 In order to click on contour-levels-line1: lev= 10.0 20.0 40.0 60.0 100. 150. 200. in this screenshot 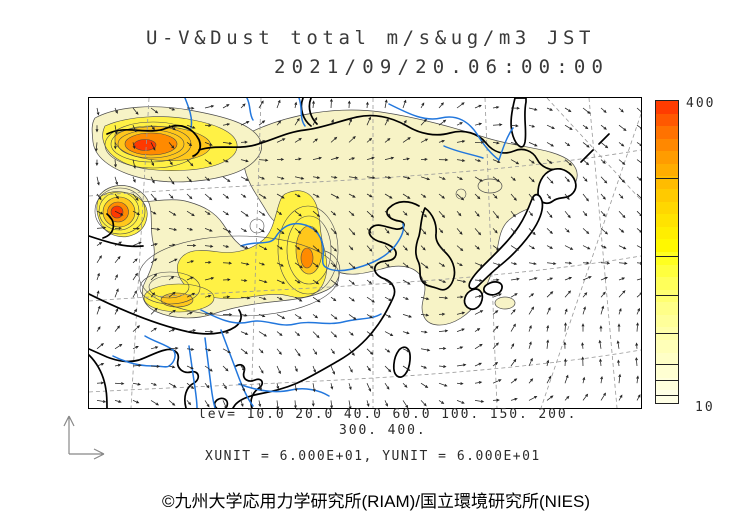, I will do `click(388, 414)`.